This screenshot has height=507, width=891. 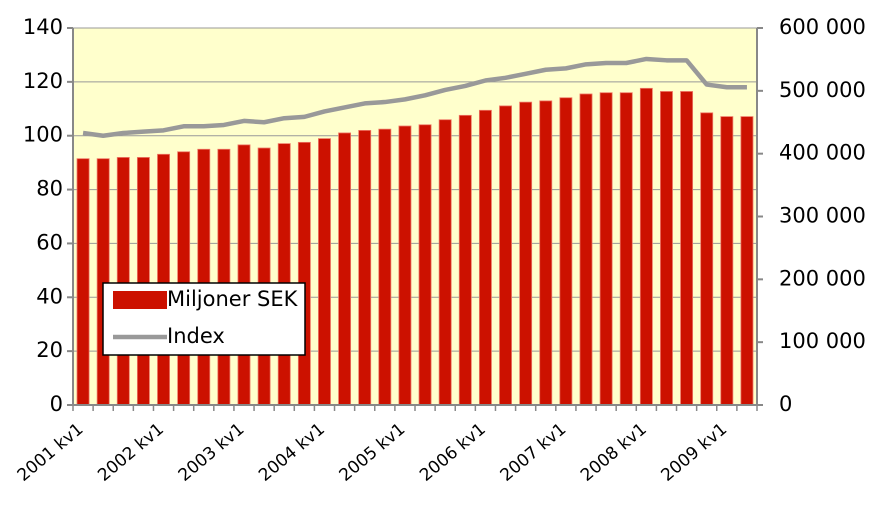 I want to click on x-tick-label: 2004 kv1, so click(x=292, y=452).